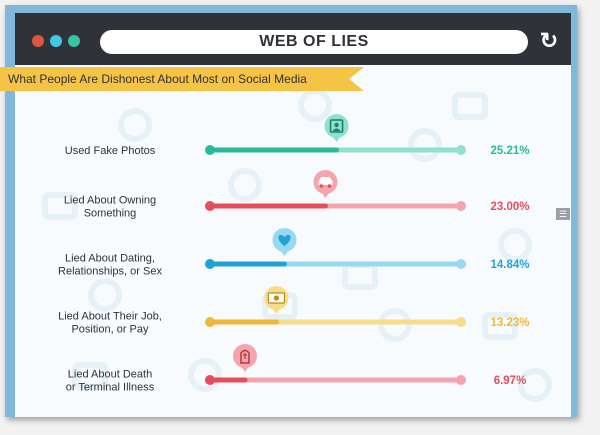 The width and height of the screenshot is (600, 435). Describe the element at coordinates (314, 42) in the screenshot. I see `address-bar: WEB OF LIES` at that location.